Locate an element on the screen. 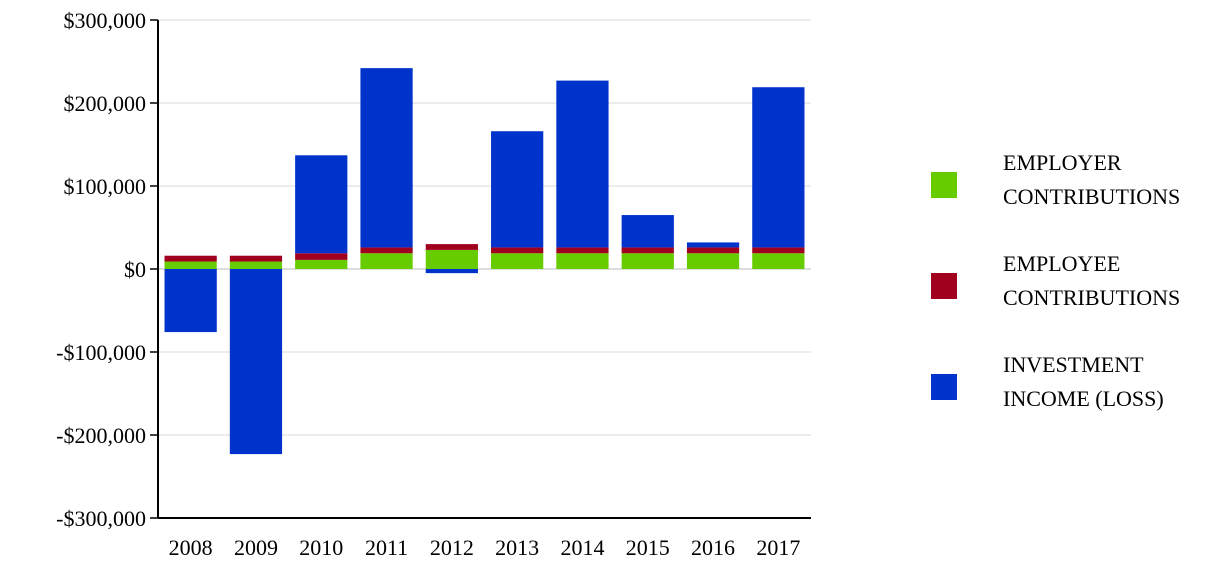 The image size is (1219, 564). bar-segment-employer-2017 is located at coordinates (778, 261).